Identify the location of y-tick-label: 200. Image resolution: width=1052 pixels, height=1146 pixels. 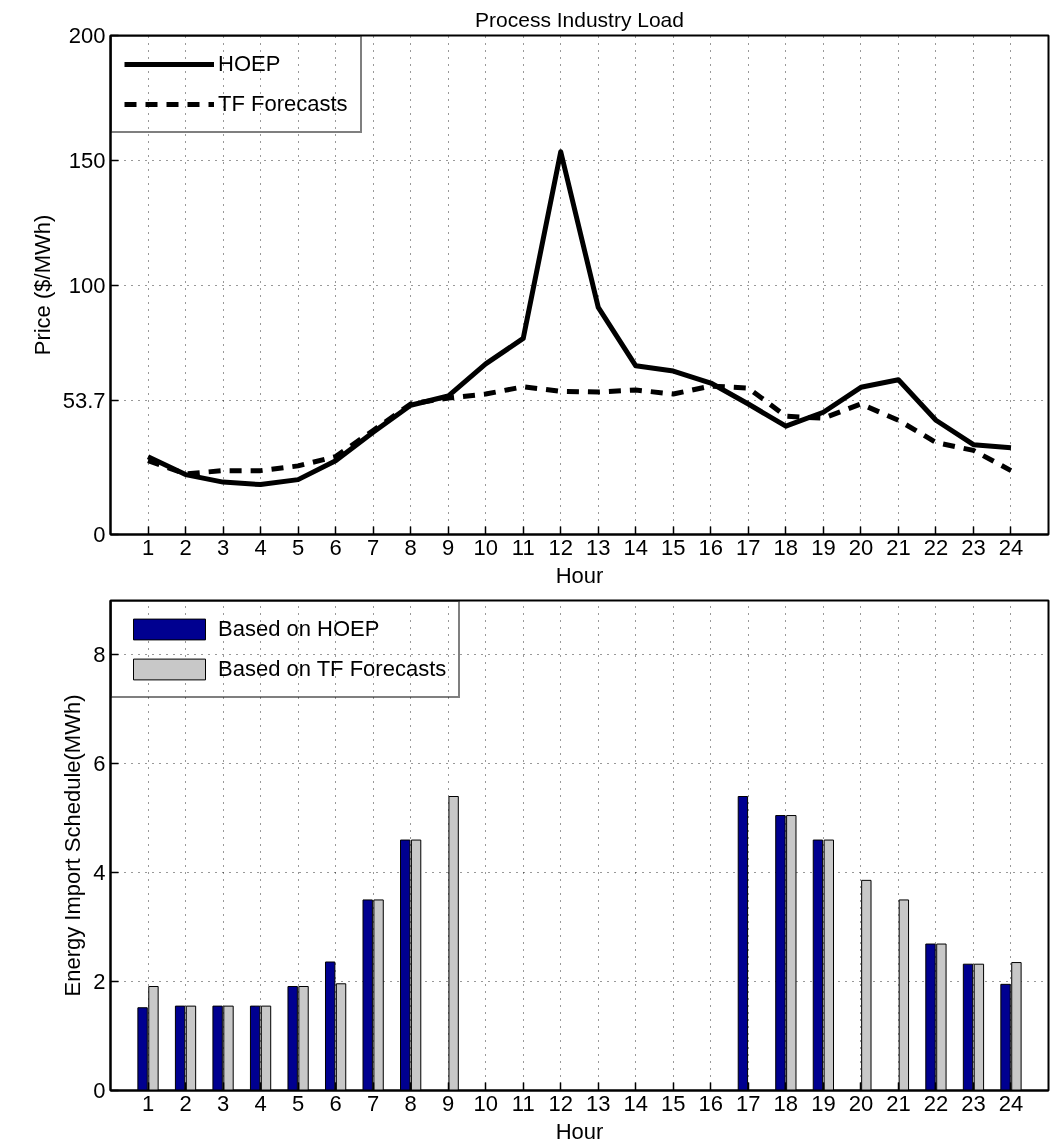
(87, 35).